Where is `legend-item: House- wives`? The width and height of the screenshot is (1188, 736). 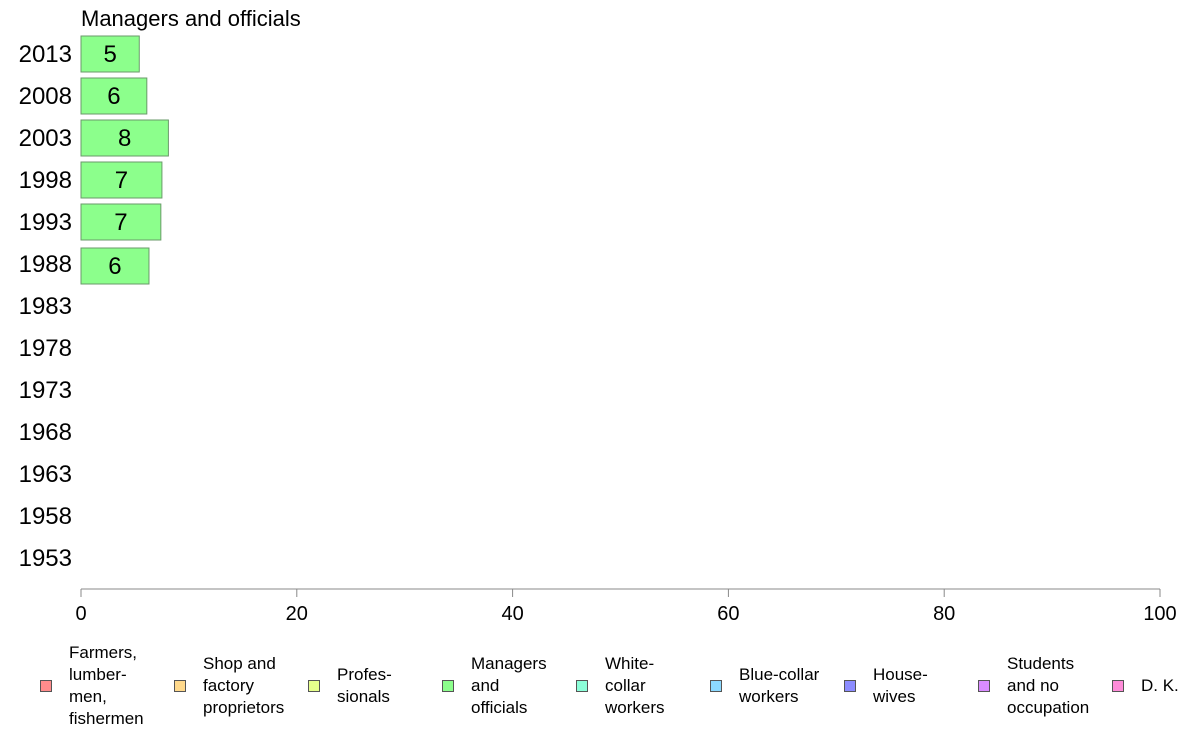
legend-item: House- wives is located at coordinates (886, 686).